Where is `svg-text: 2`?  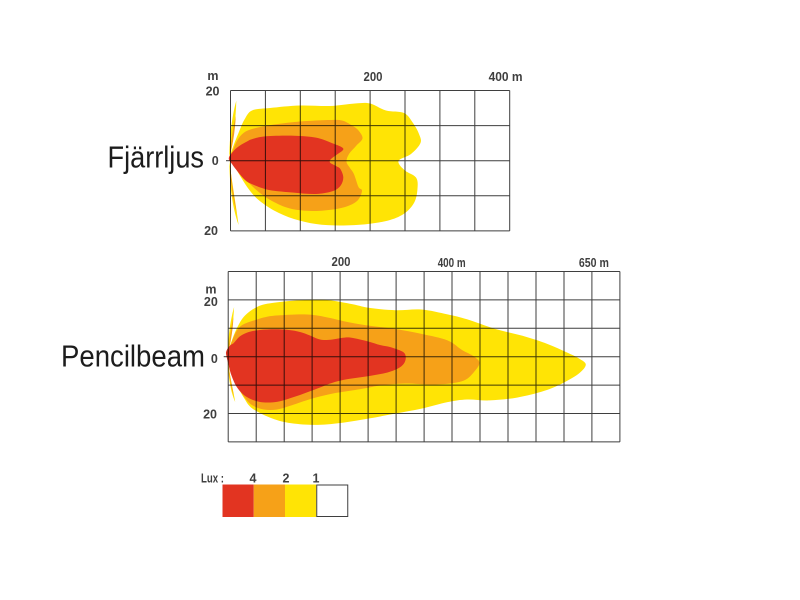 svg-text: 2 is located at coordinates (286, 479).